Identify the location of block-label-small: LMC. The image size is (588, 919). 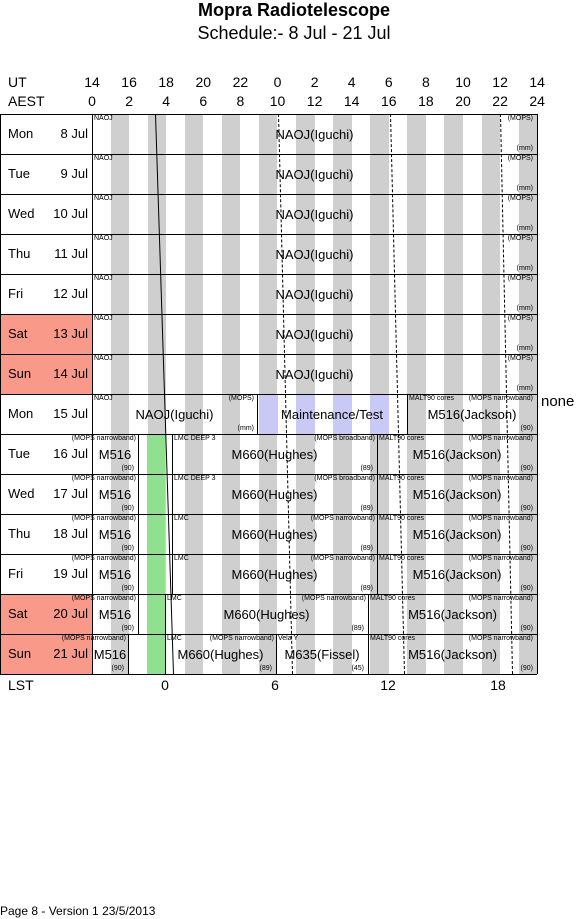
(174, 638).